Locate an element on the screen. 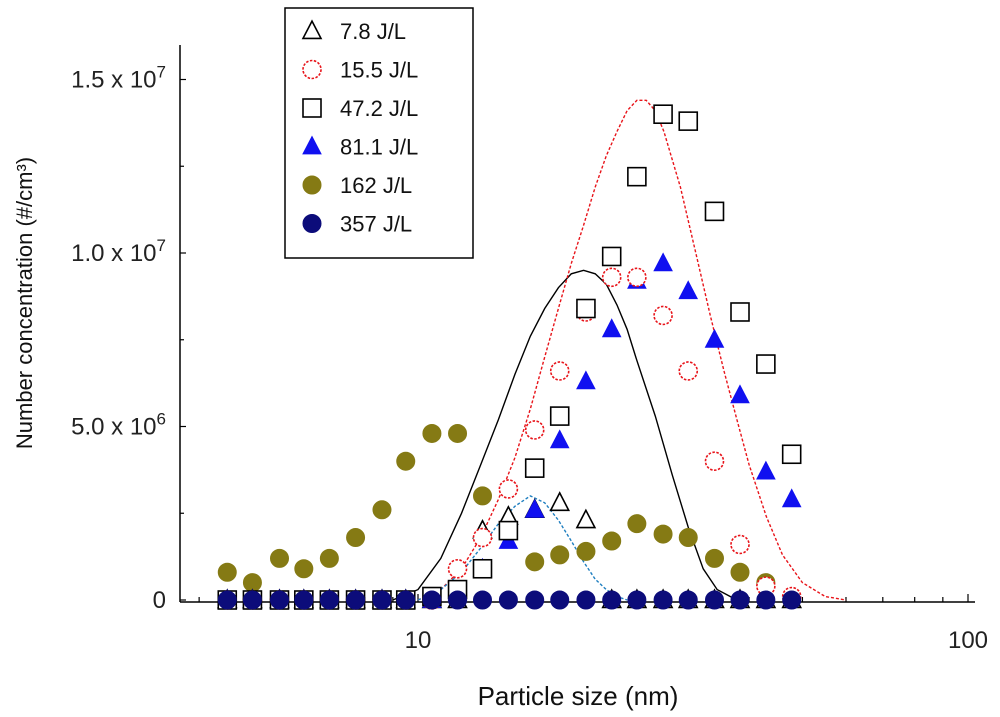 The width and height of the screenshot is (1000, 717). y-ticks: 0 5.0 x 106 1.0 x 107 1.5 x 107 is located at coordinates (128, 338).